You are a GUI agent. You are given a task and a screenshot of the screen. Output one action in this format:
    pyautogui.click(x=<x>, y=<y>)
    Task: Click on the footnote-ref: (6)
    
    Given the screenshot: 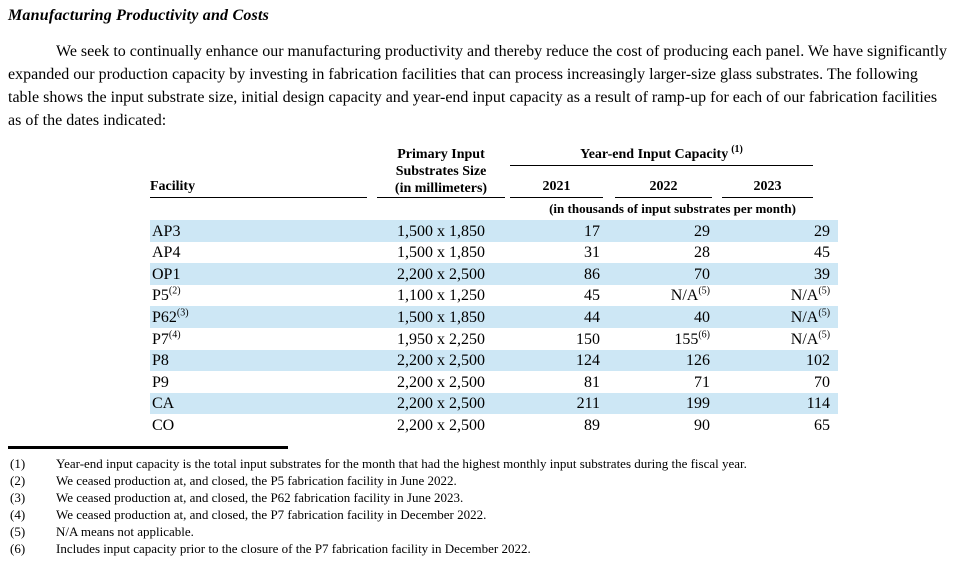 What is the action you would take?
    pyautogui.click(x=704, y=335)
    